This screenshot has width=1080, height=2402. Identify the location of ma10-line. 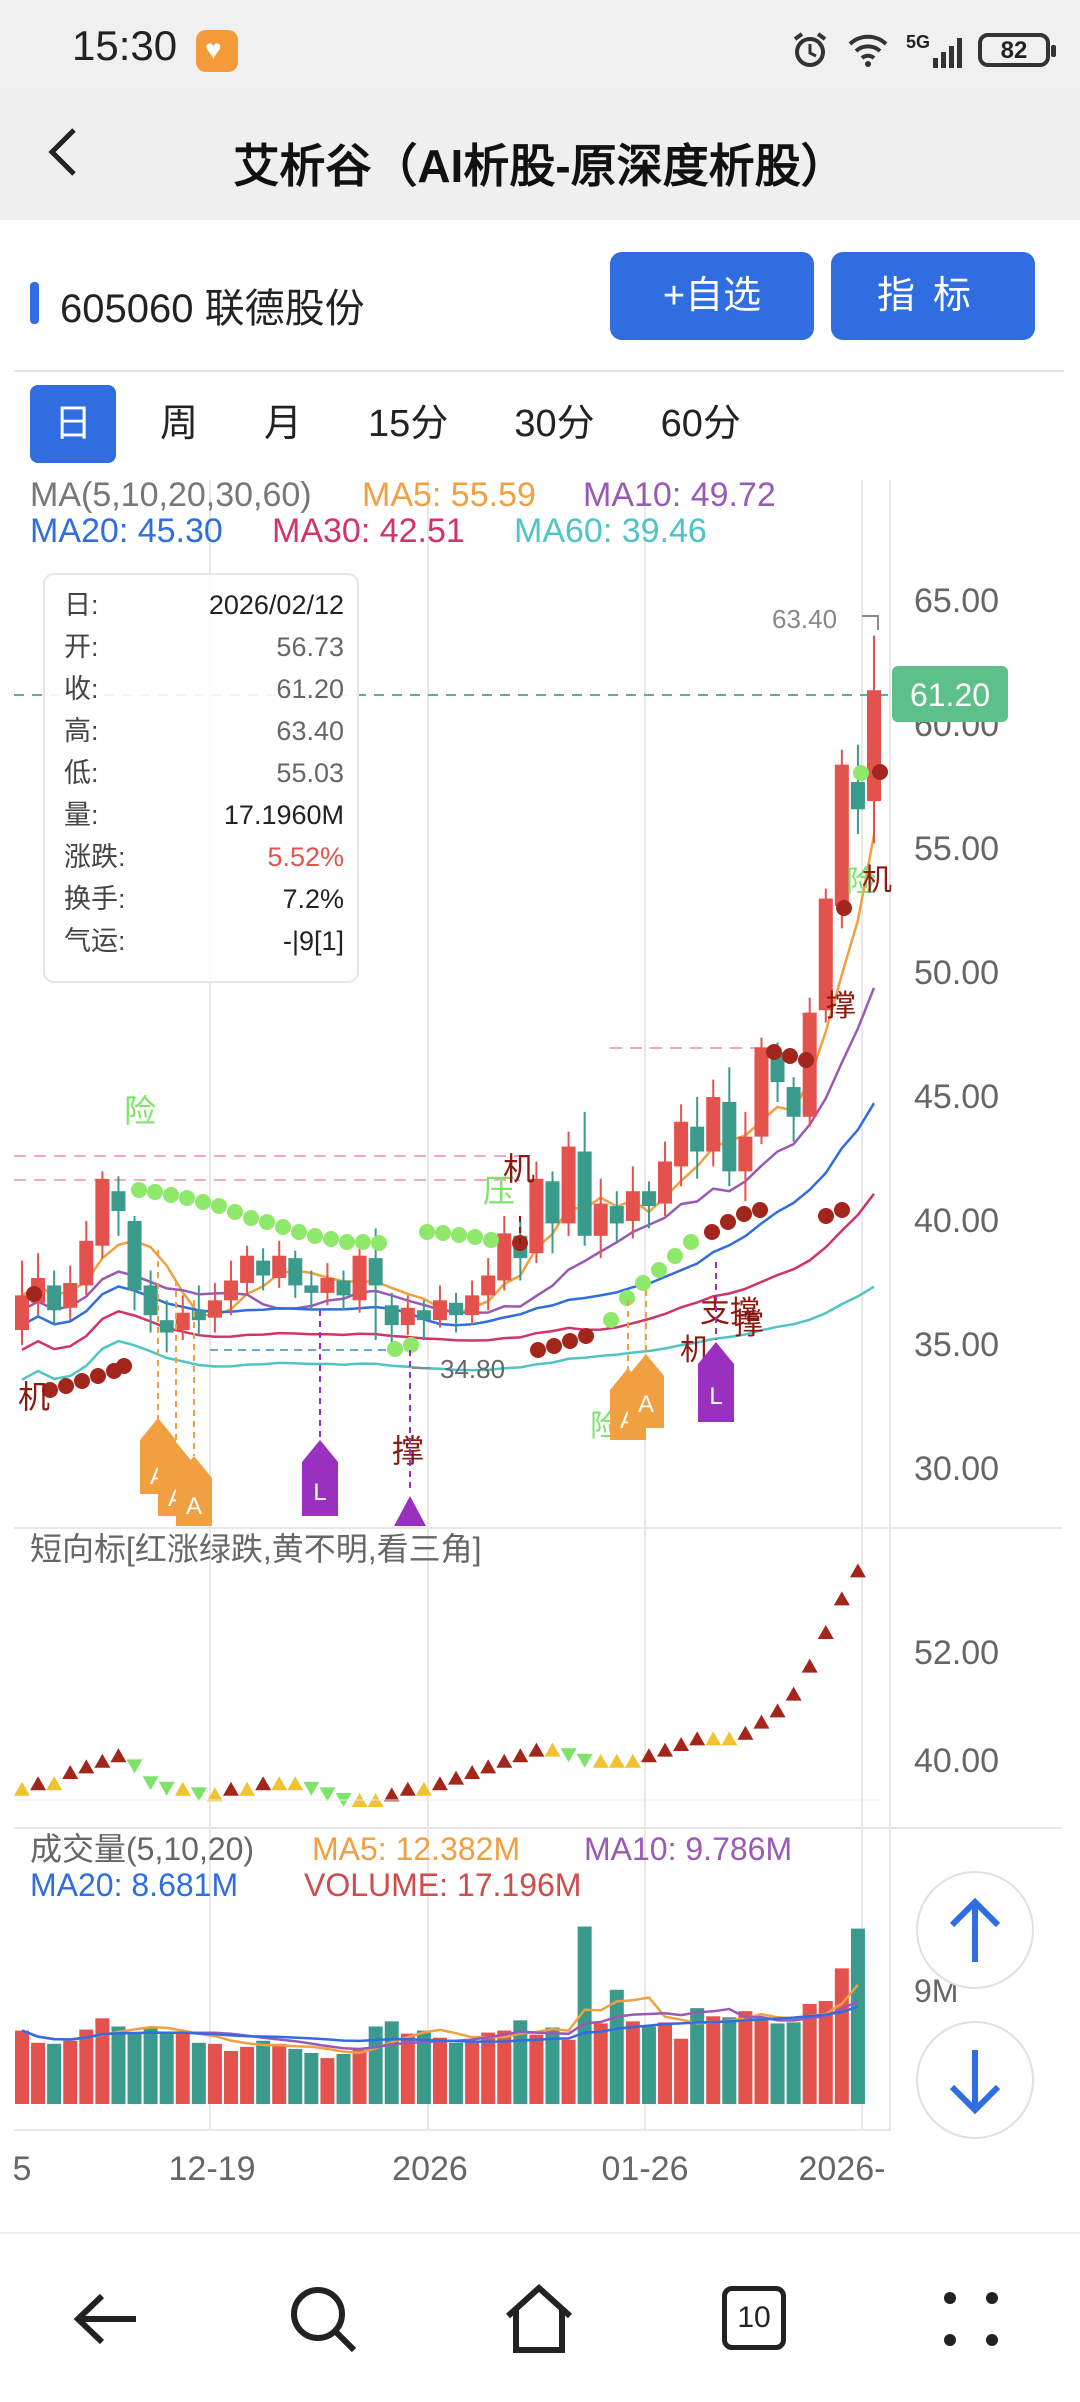
(448, 1150).